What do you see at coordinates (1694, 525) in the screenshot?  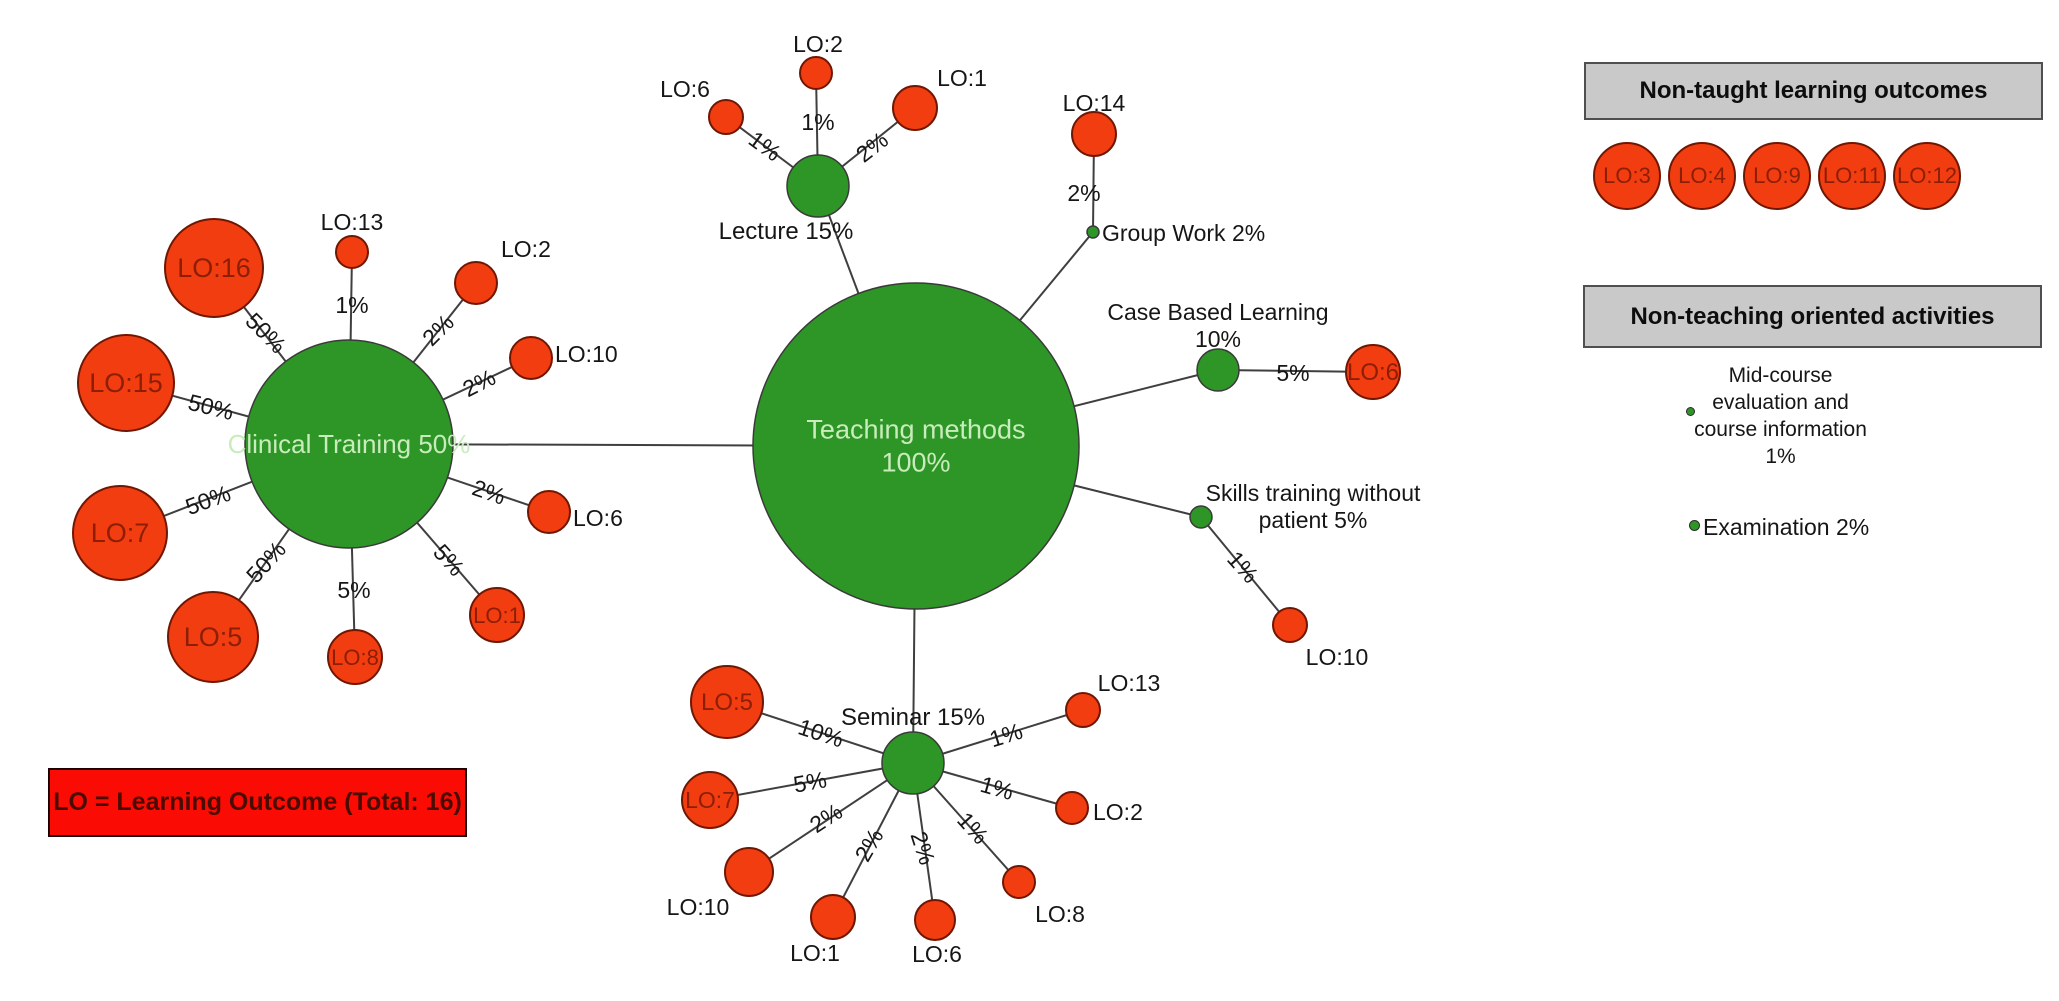 I see `examination-dot` at bounding box center [1694, 525].